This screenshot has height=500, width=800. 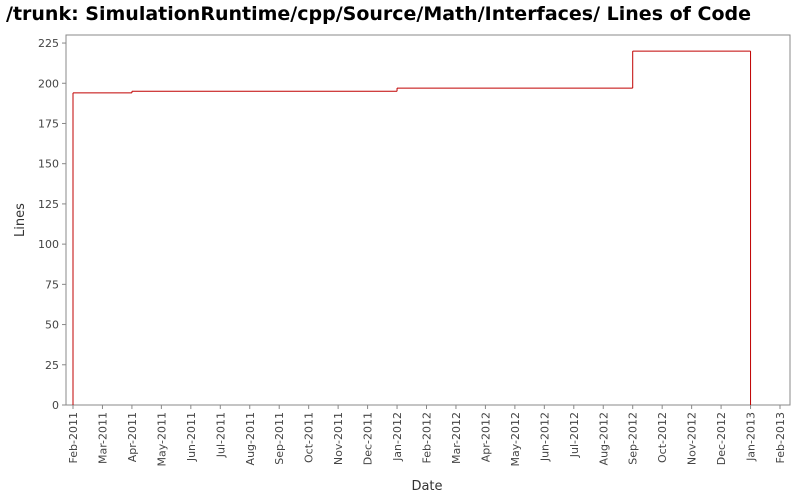 I want to click on x-tick-label: Apr-2012, so click(x=485, y=437).